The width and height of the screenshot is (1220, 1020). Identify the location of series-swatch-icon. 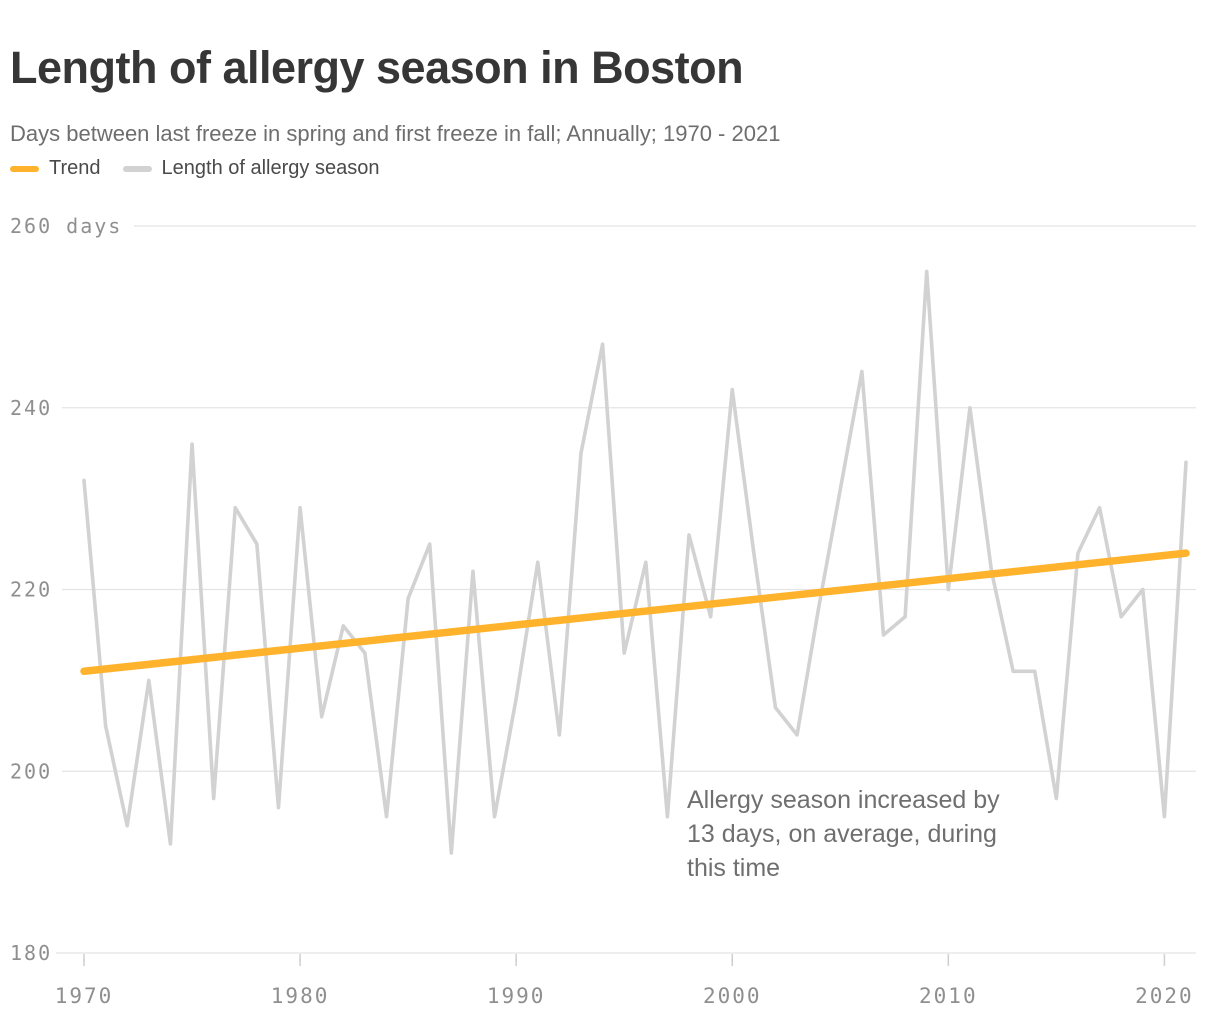
(137, 168).